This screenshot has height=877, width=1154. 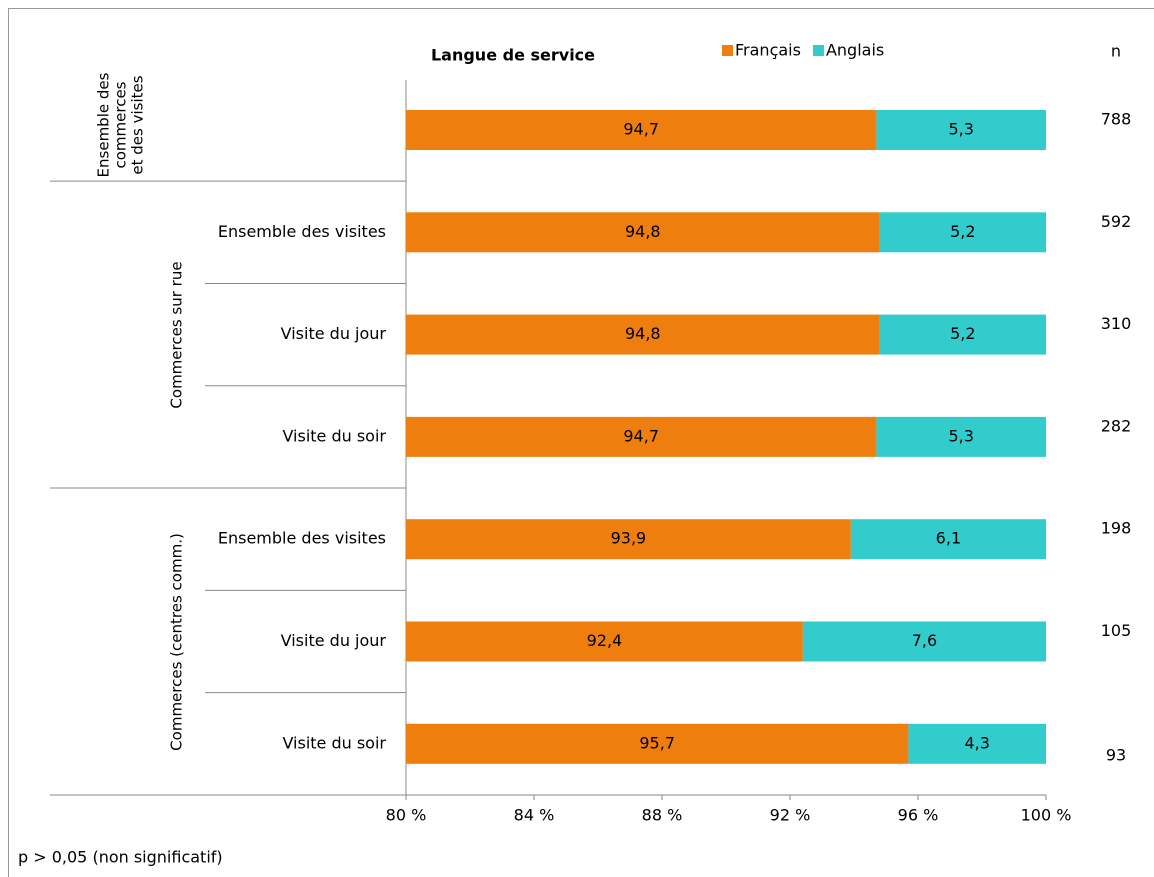 I want to click on x-tick-label: 80 %, so click(x=406, y=815).